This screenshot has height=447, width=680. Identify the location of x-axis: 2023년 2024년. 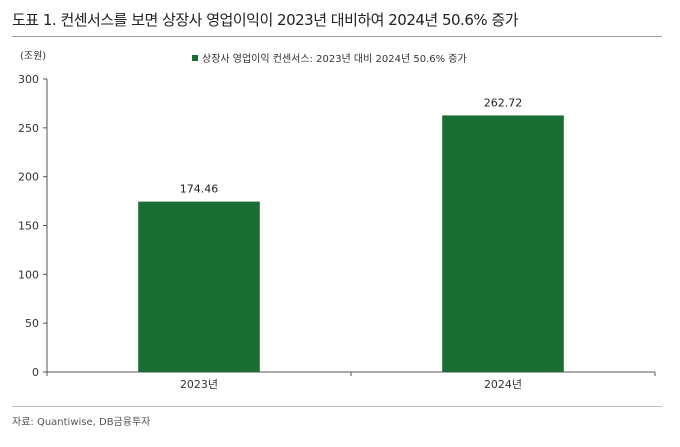
(351, 381).